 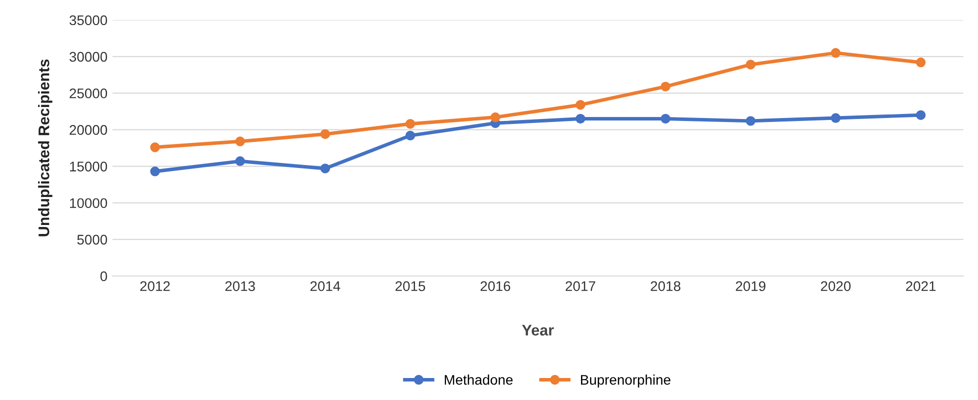 I want to click on y-tick-label: 15000, so click(x=89, y=167).